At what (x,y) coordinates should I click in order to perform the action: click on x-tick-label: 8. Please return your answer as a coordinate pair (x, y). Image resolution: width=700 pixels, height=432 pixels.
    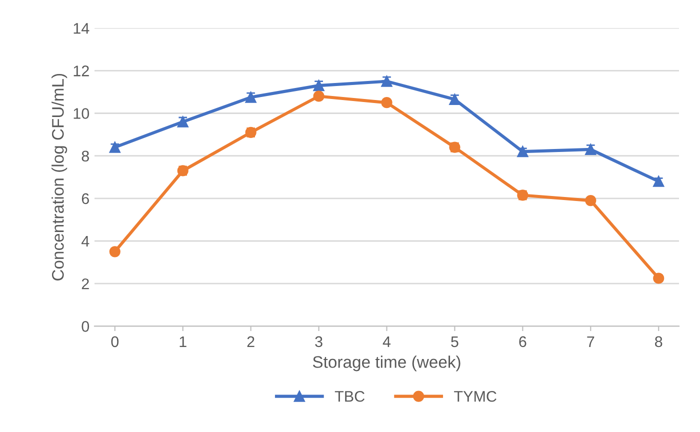
    Looking at the image, I should click on (658, 342).